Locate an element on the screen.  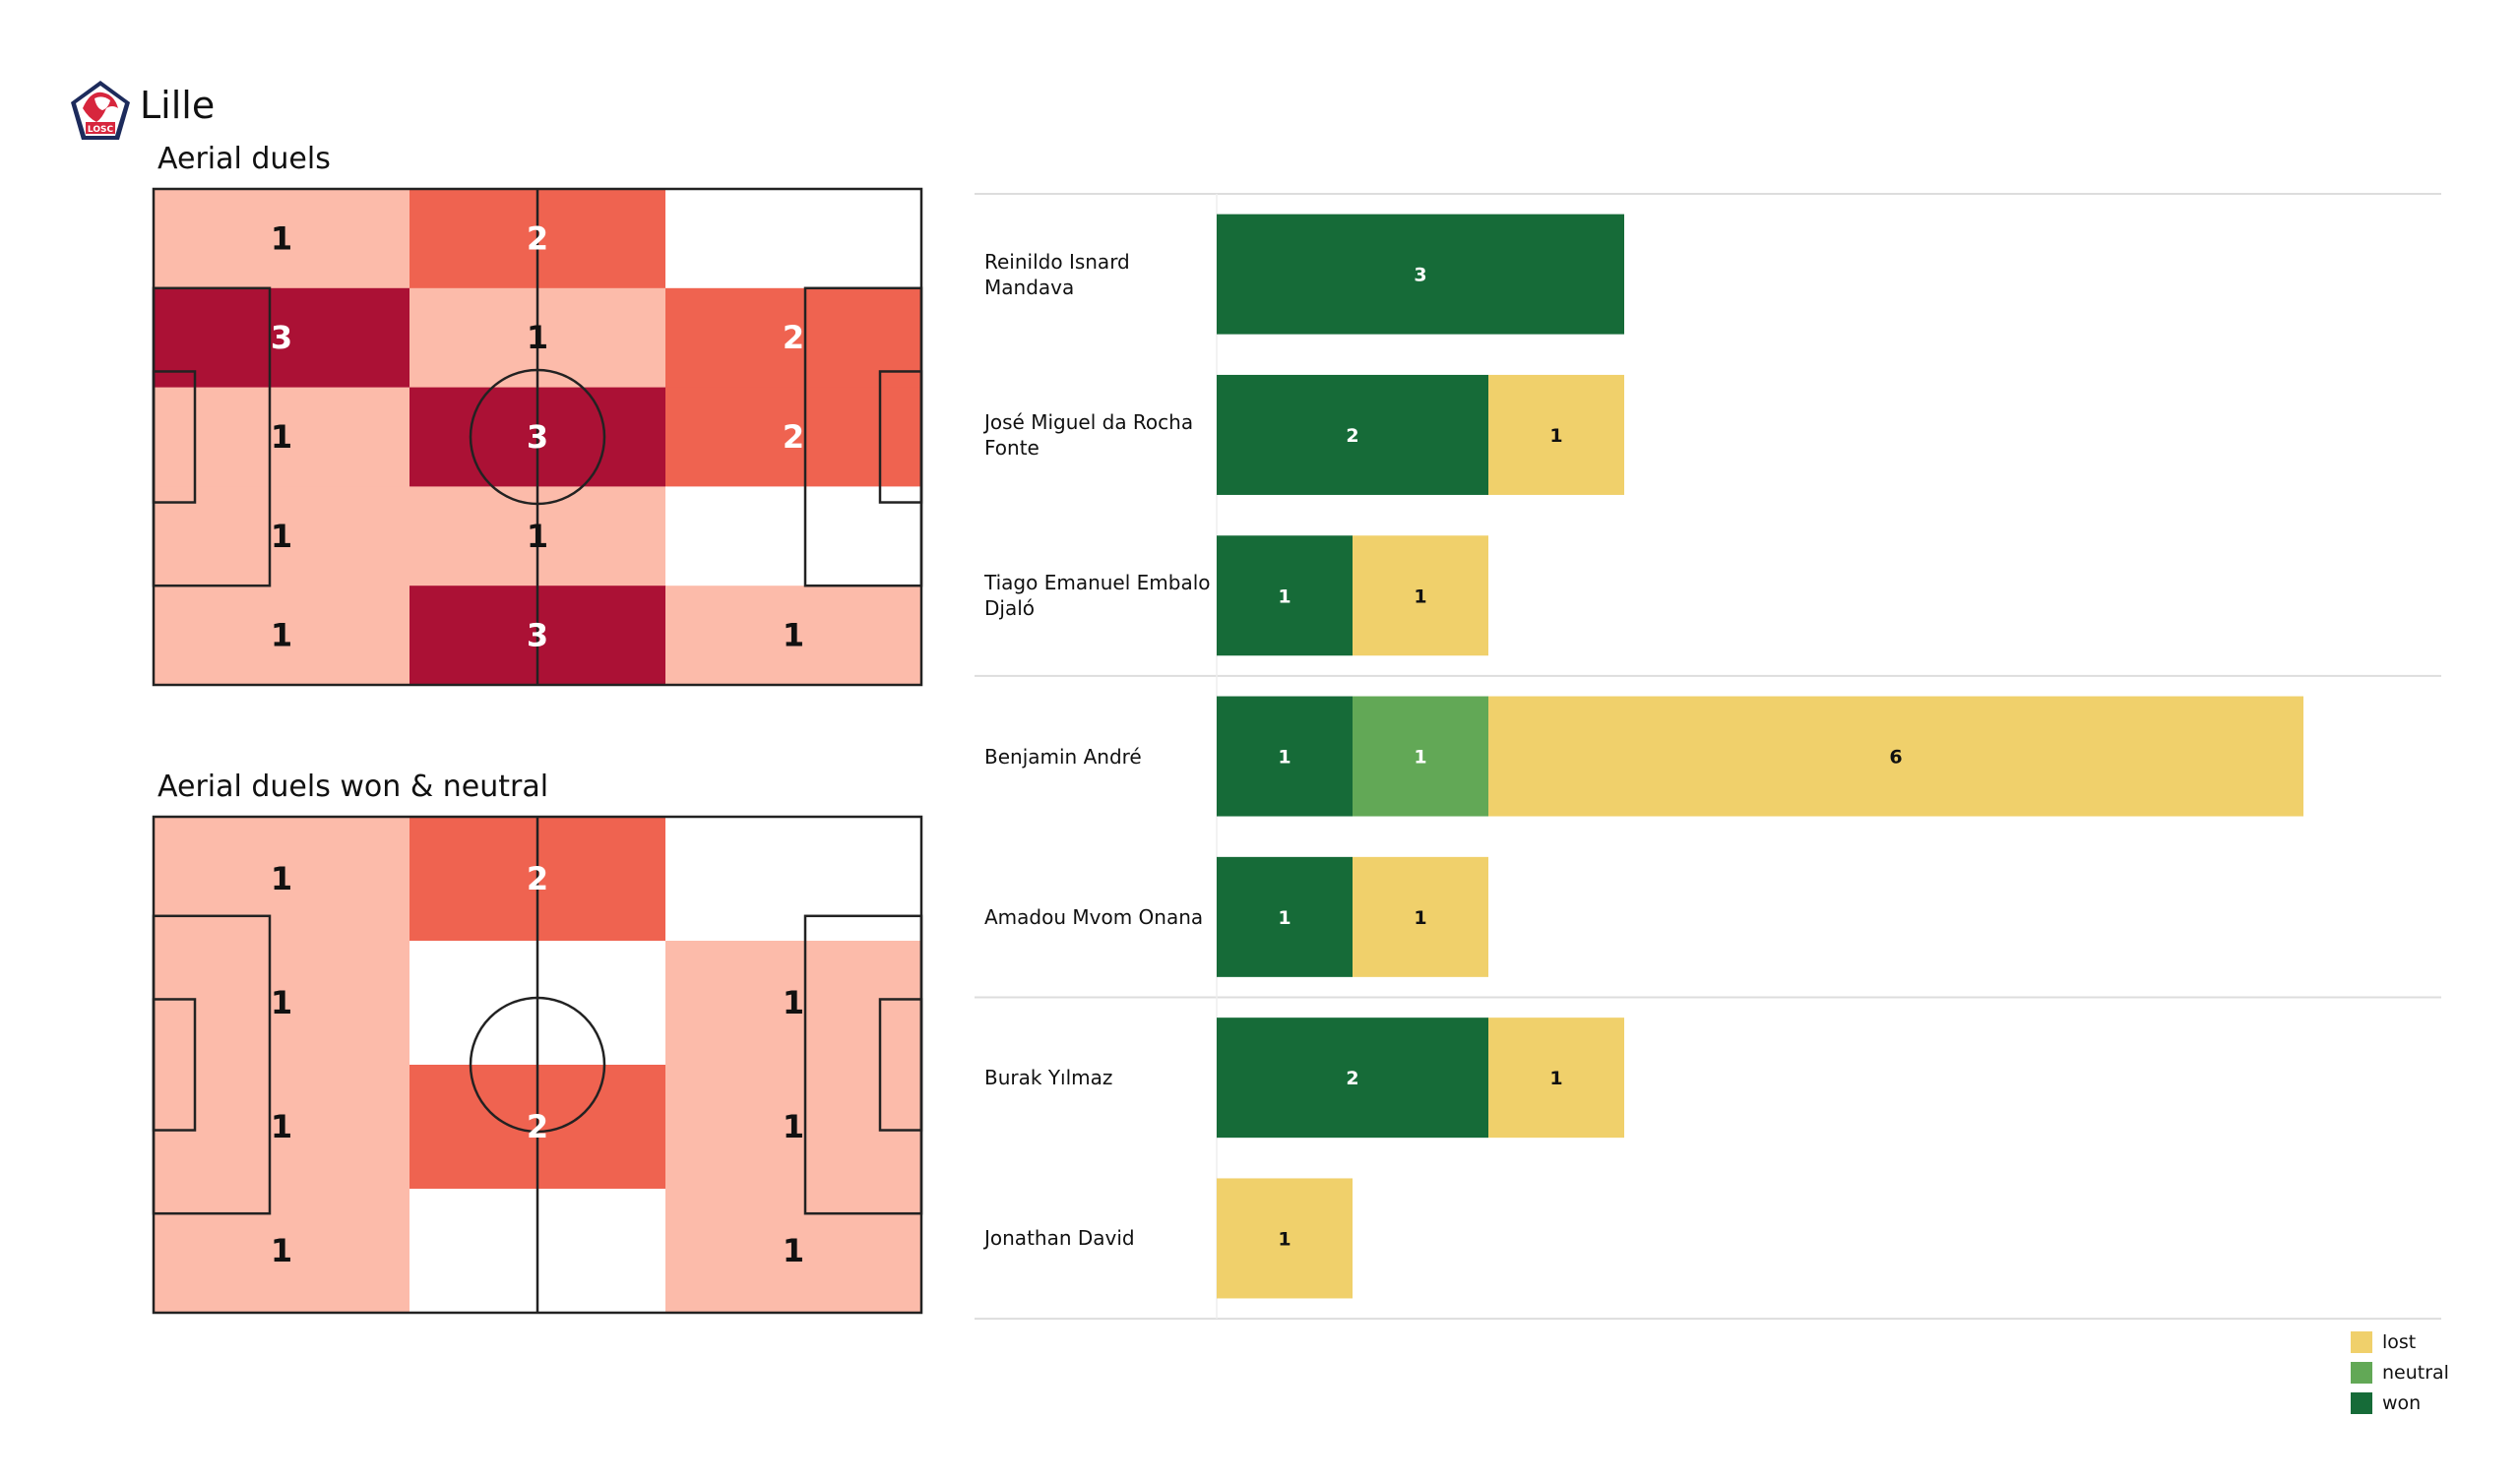
player-name-line: Mandava is located at coordinates (1029, 287).